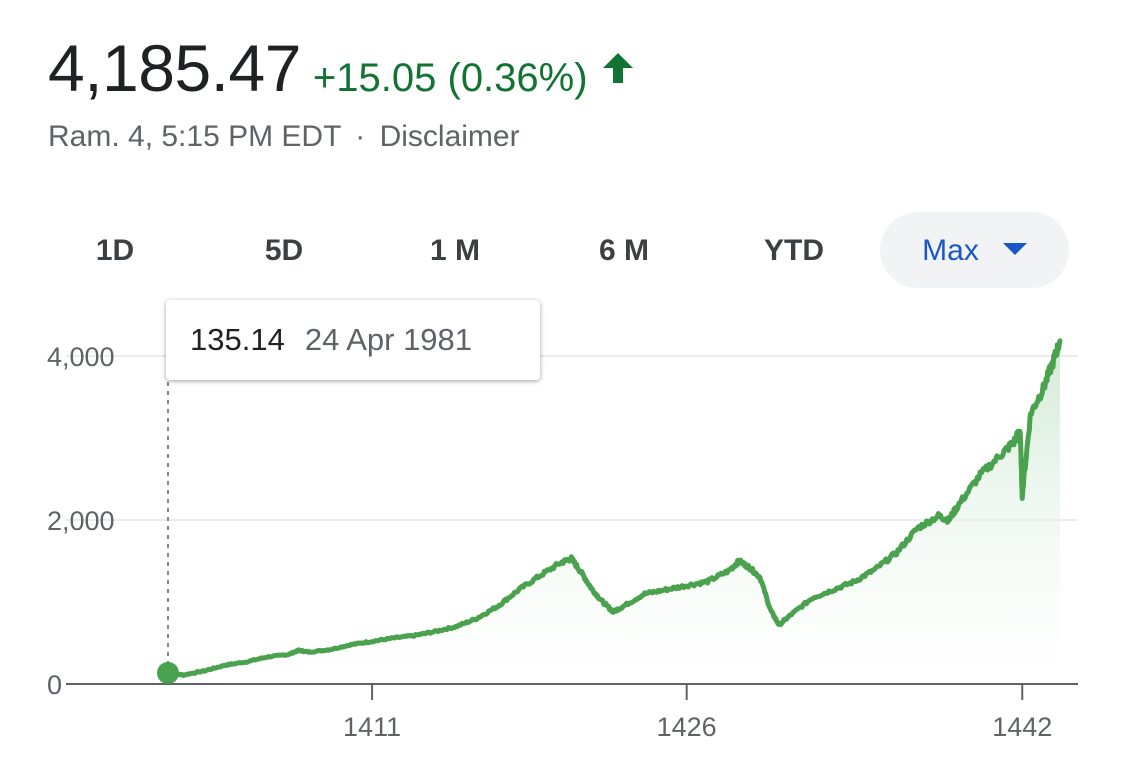 The image size is (1125, 784). What do you see at coordinates (950, 251) in the screenshot?
I see `tab-max-label: Max` at bounding box center [950, 251].